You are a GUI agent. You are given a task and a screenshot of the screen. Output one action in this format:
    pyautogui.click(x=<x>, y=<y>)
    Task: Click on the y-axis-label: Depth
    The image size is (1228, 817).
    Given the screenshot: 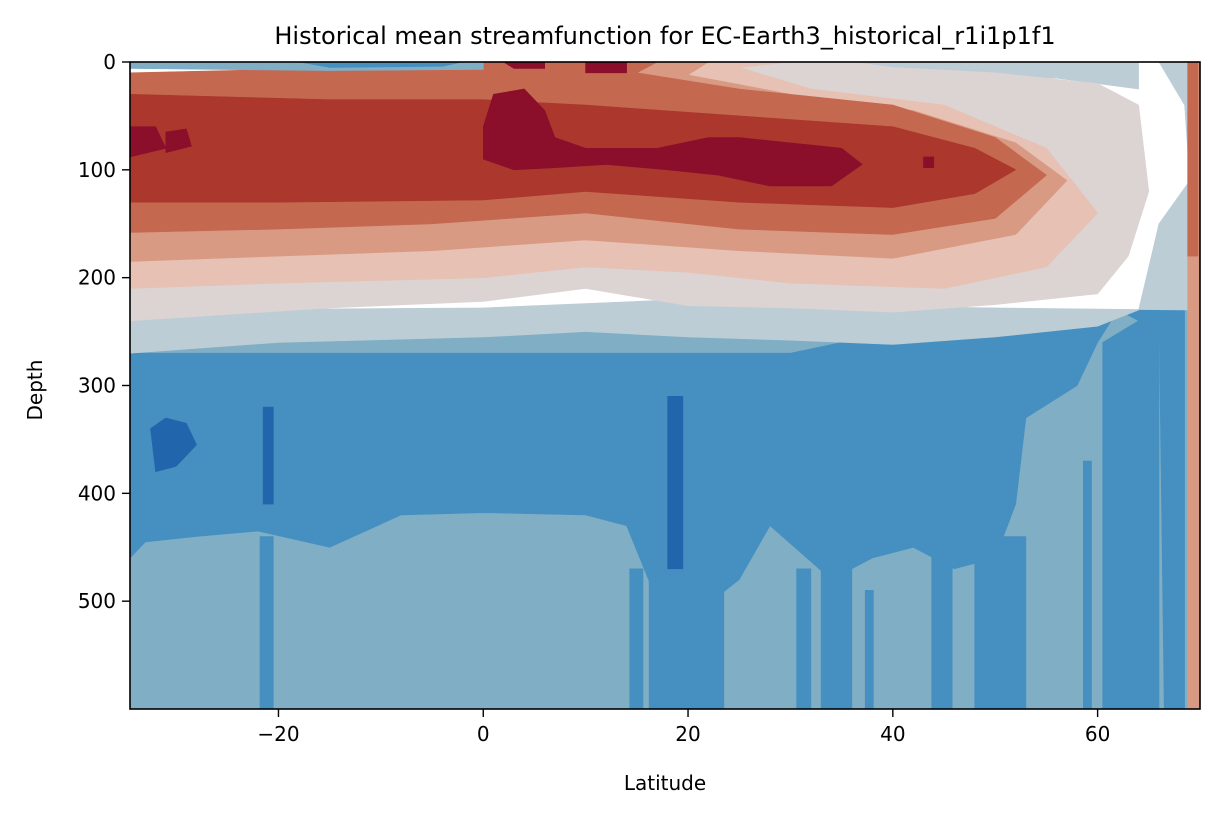 What is the action you would take?
    pyautogui.click(x=35, y=390)
    